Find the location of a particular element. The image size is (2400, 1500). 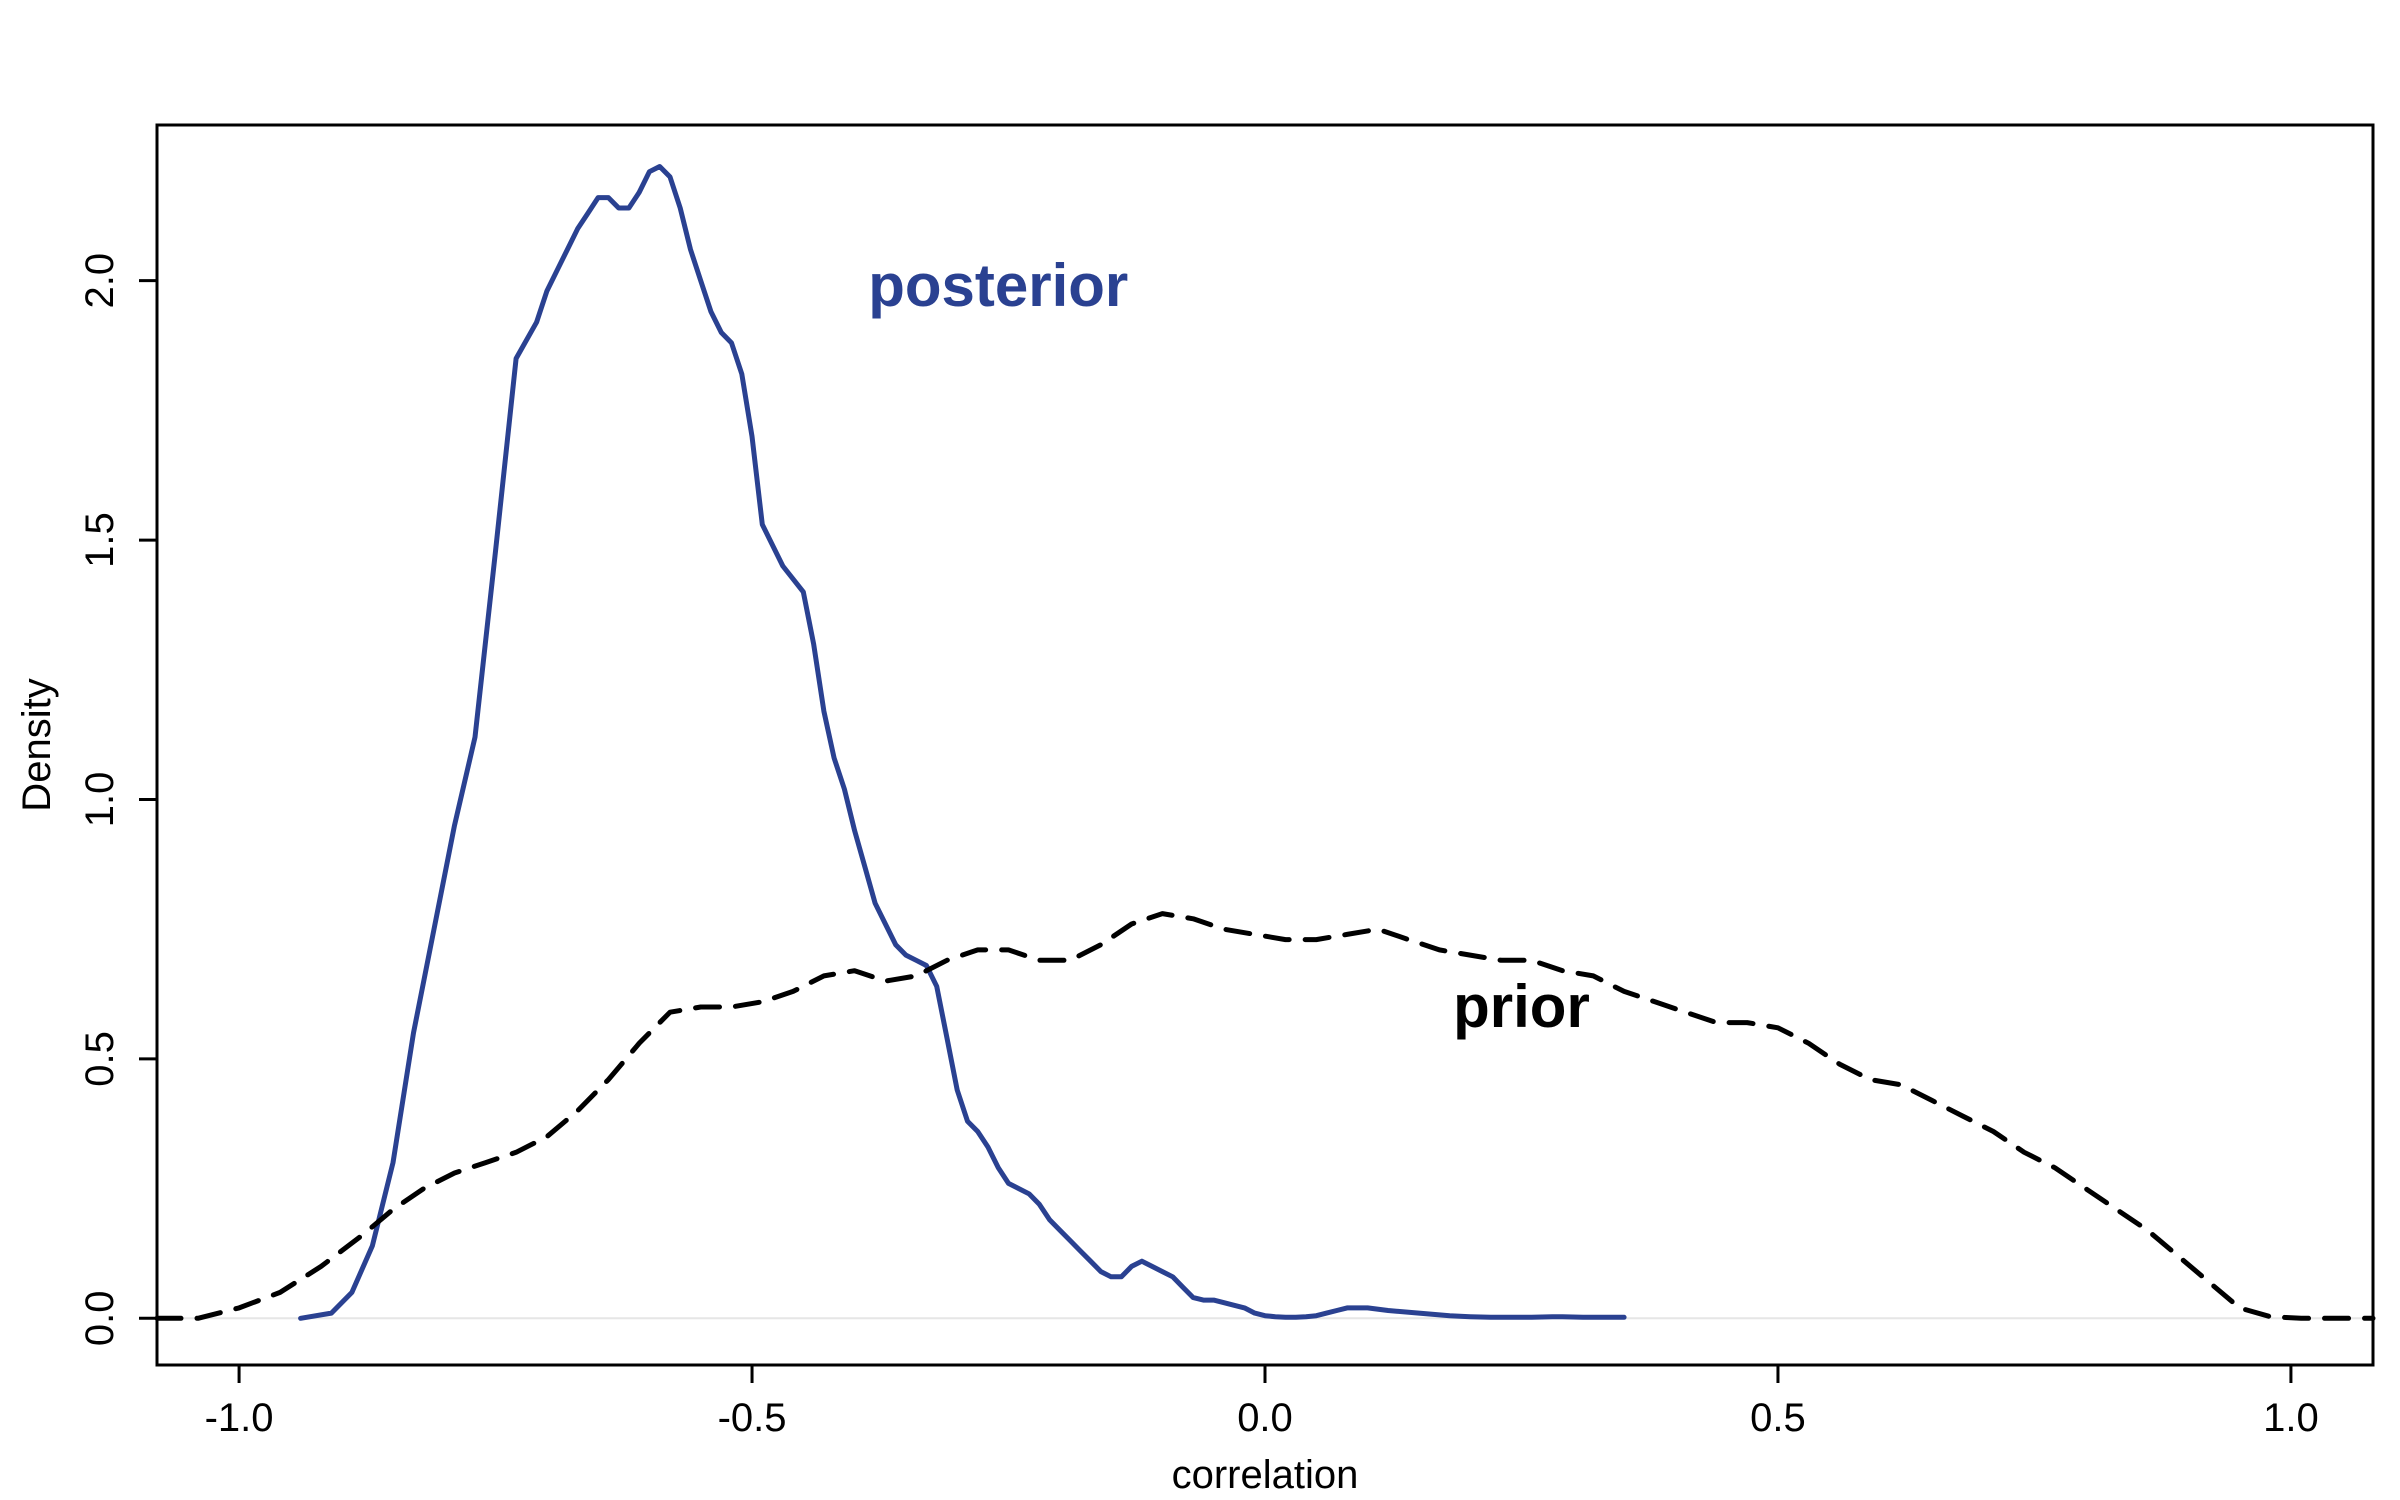

y-tick-label: 1.5 is located at coordinates (100, 540).